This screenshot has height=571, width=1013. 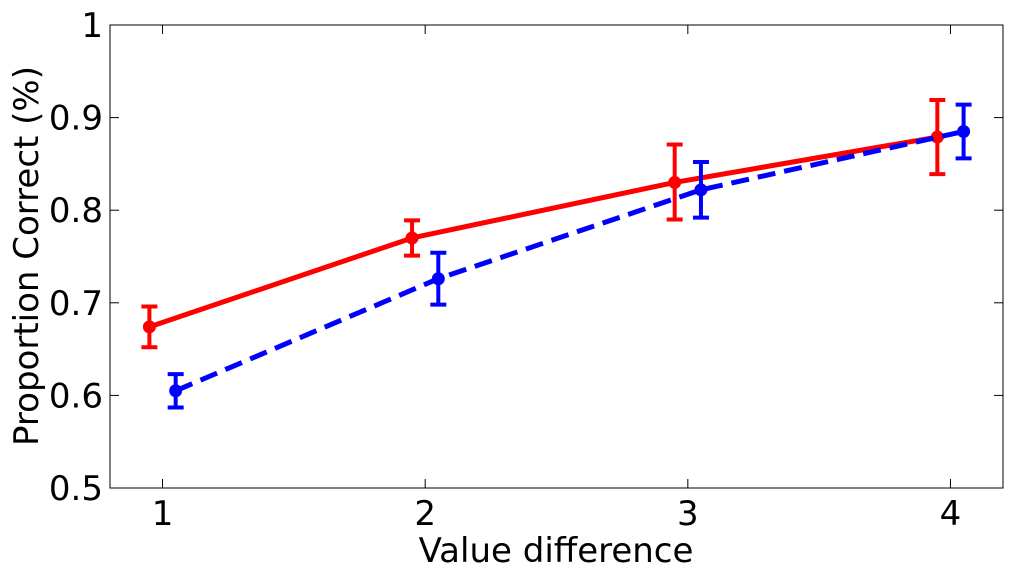 What do you see at coordinates (76, 396) in the screenshot?
I see `y-tick-label: 0.6` at bounding box center [76, 396].